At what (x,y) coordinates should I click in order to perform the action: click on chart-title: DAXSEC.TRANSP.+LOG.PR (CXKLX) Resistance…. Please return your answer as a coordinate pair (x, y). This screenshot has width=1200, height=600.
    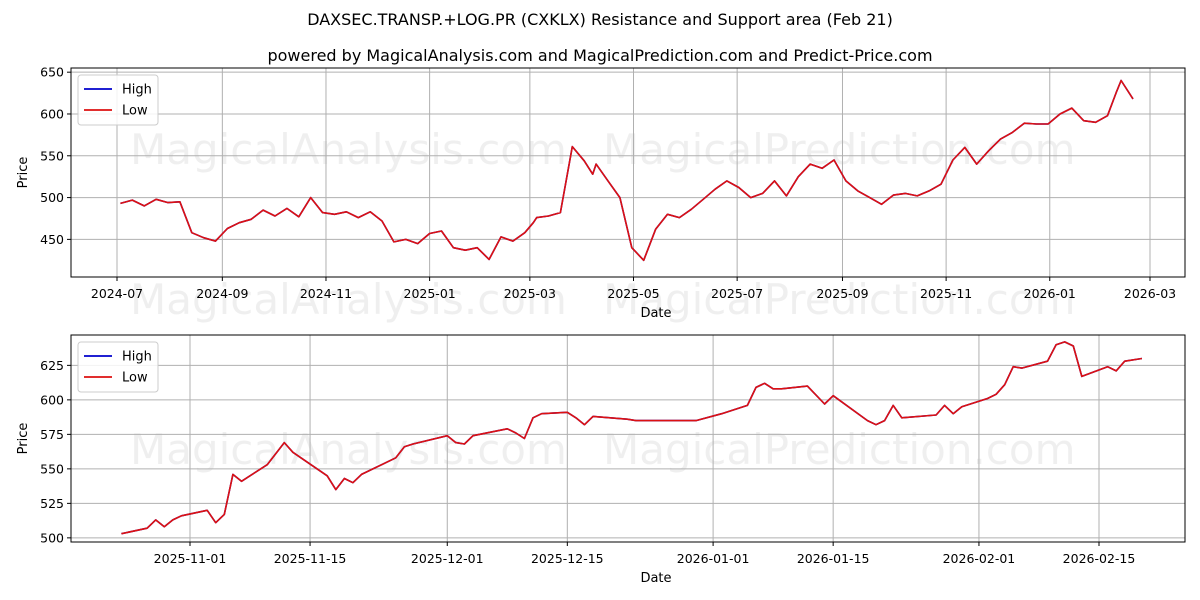
    Looking at the image, I should click on (600, 19).